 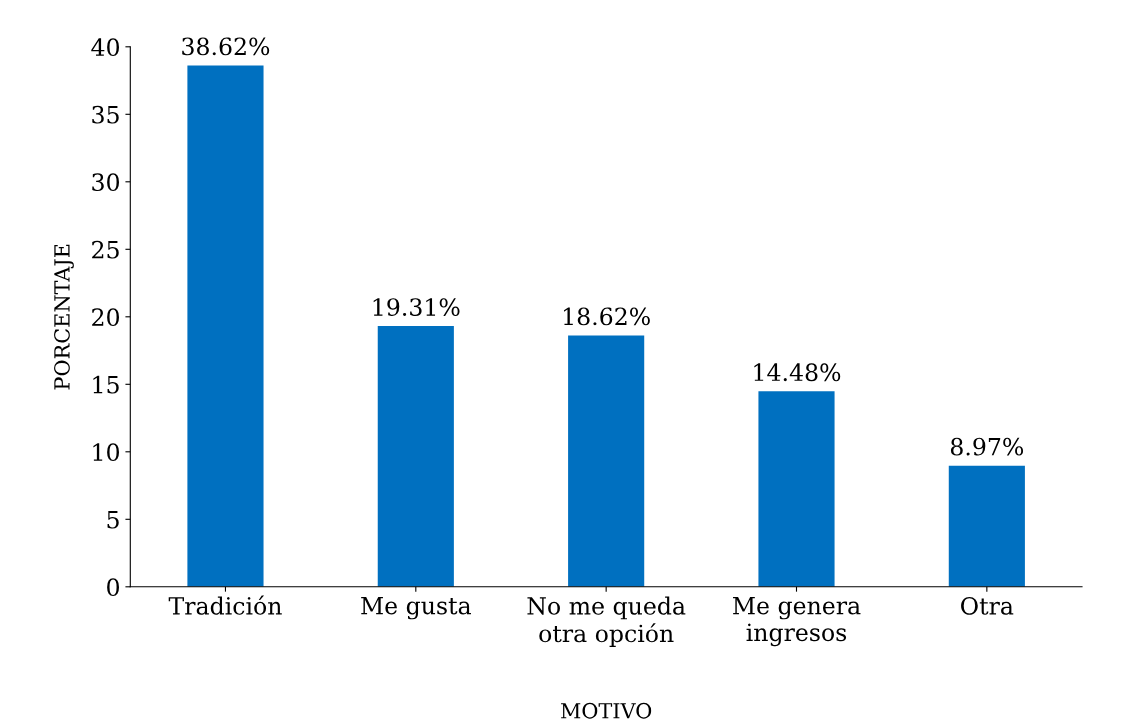 I want to click on data-label: 14.48%, so click(x=797, y=372).